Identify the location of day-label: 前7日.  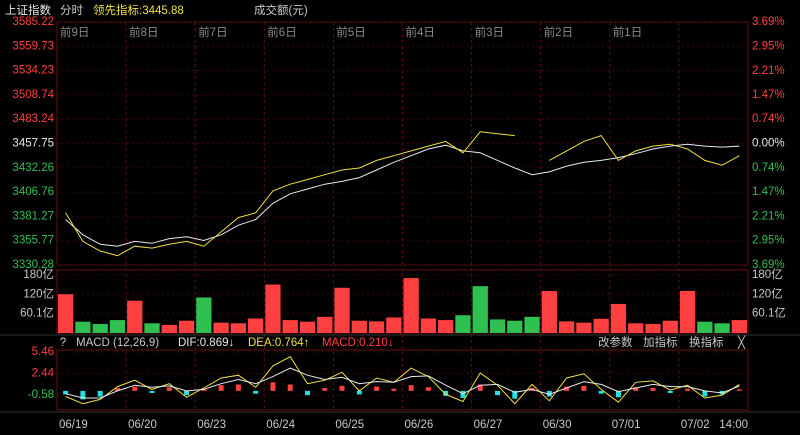
(212, 32).